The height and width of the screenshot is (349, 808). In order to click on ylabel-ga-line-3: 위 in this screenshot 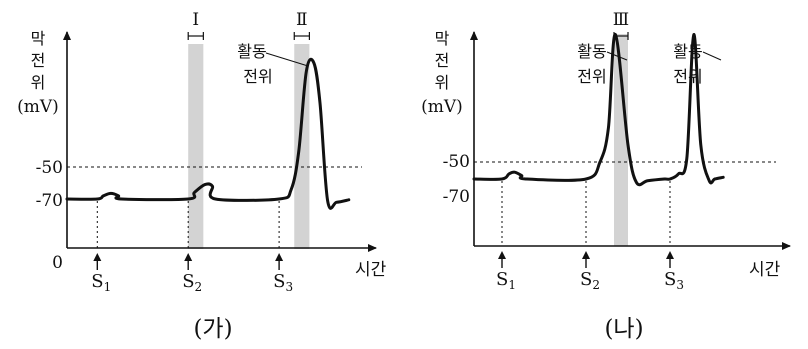, I will do `click(38, 82)`.